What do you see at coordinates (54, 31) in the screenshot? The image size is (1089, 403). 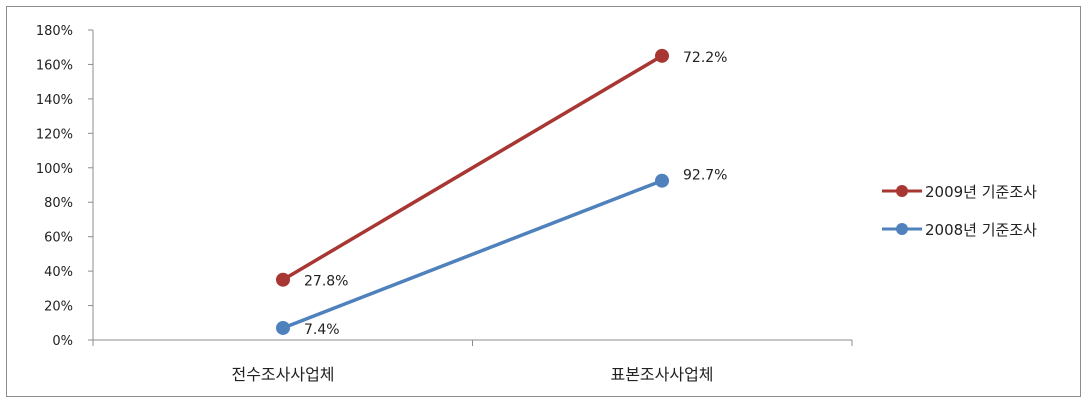 I see `y-tick-label: 180%` at bounding box center [54, 31].